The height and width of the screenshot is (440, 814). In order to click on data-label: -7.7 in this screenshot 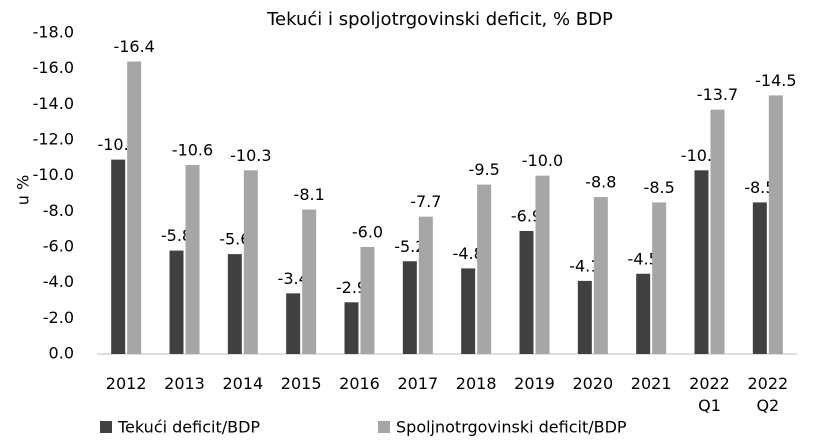, I will do `click(425, 201)`.